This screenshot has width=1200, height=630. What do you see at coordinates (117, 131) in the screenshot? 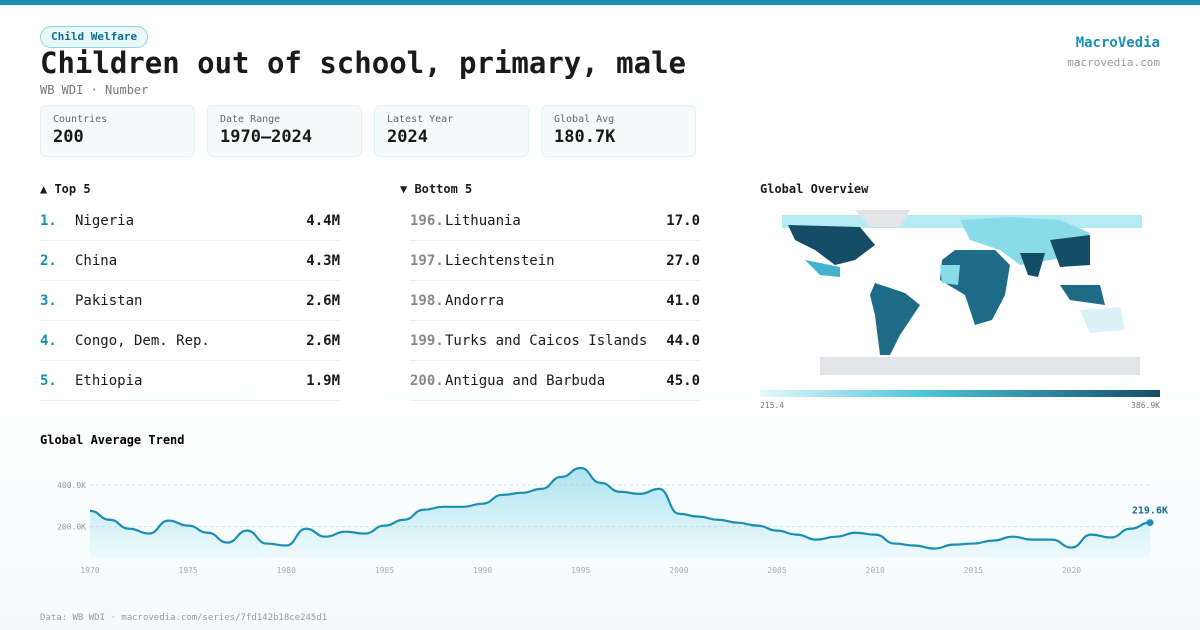
I see `stat-card: Countries 200` at bounding box center [117, 131].